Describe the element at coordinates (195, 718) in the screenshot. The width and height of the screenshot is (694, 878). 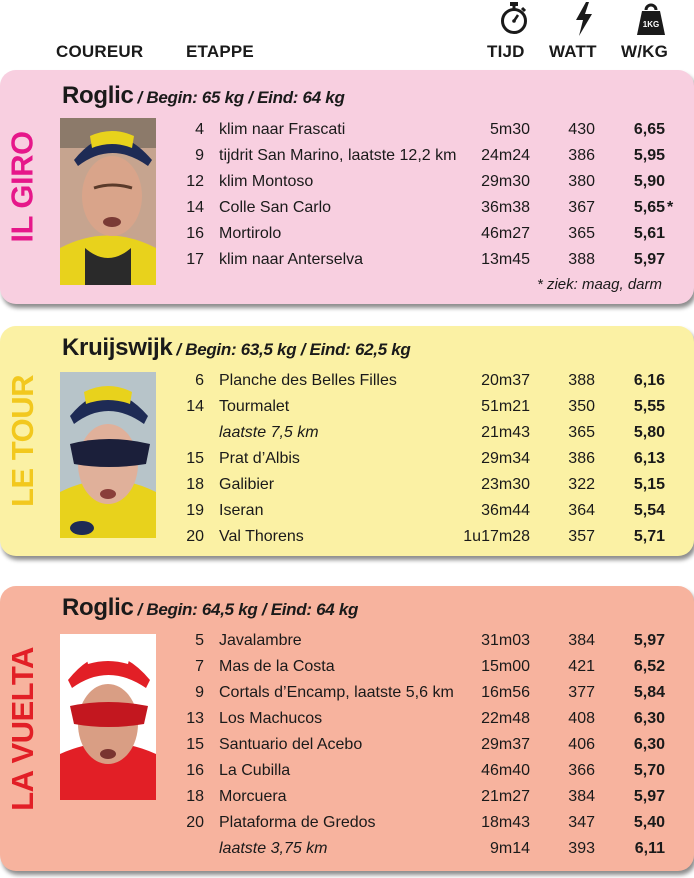
I see `stage-number: 13` at that location.